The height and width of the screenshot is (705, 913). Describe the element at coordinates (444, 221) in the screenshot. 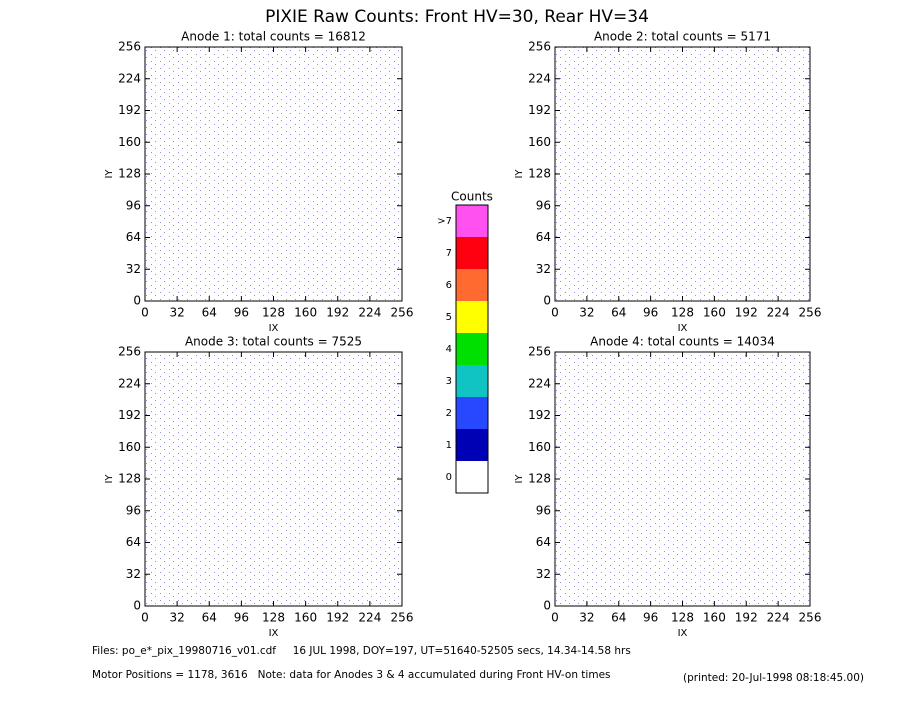

I see `colorbar-label: >7` at that location.